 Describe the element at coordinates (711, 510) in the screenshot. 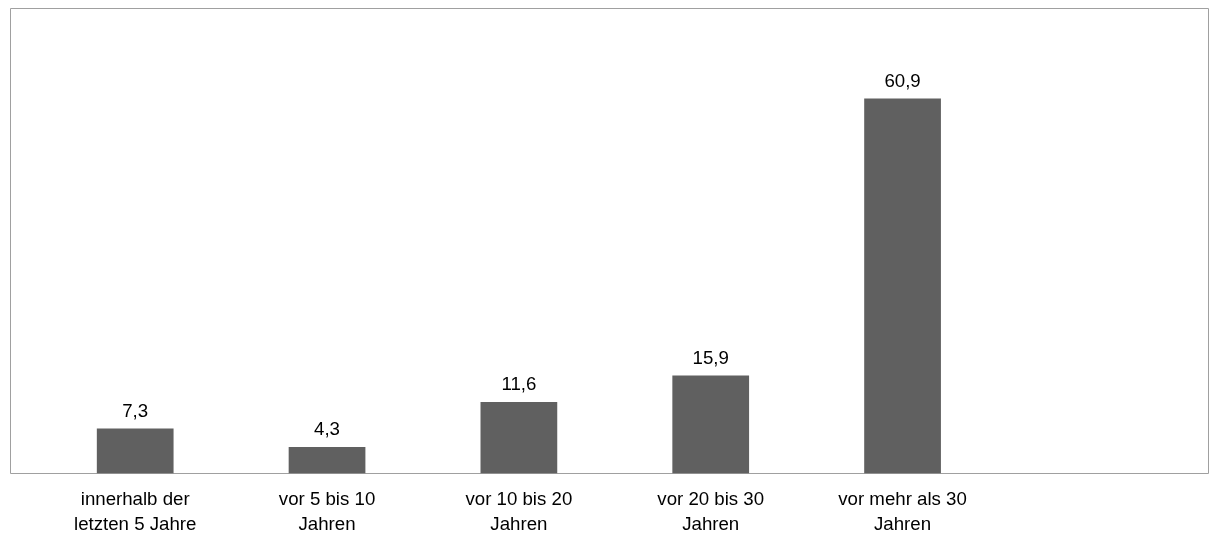

I see `x-tick-label: vor 20 bis 30 Jahren` at that location.